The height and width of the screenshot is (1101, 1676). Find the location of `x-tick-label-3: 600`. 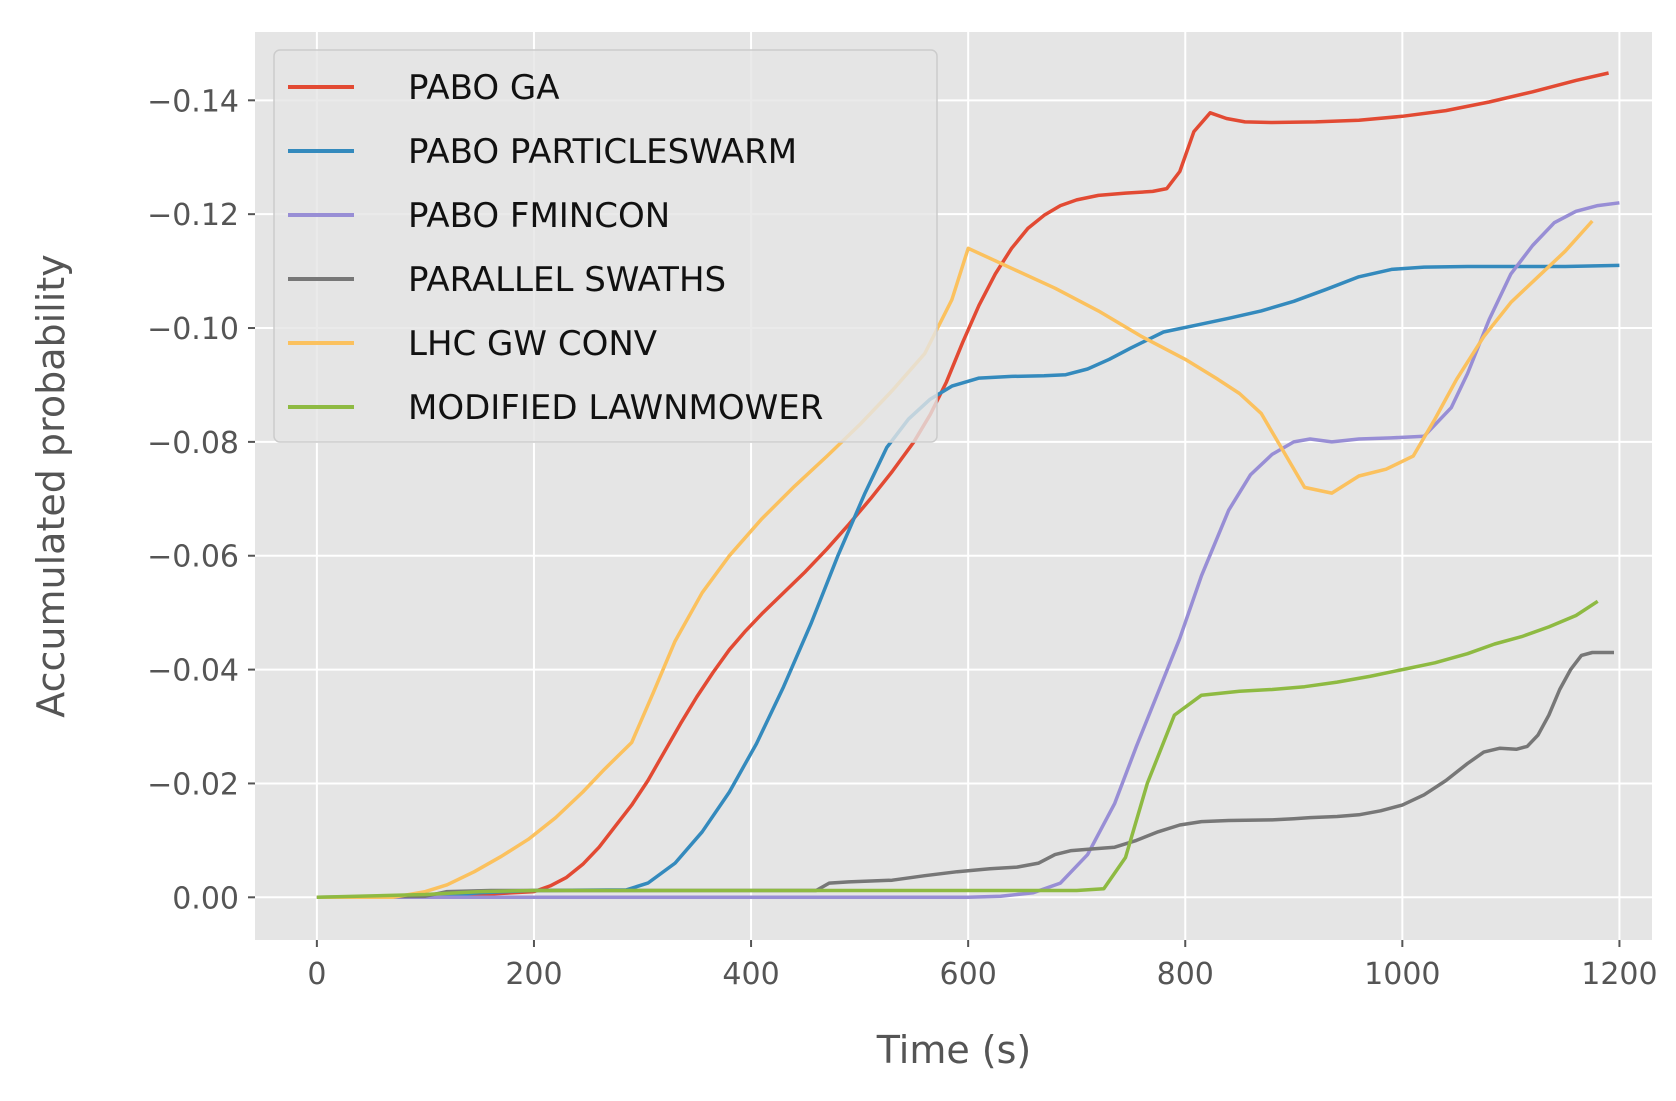

x-tick-label-3: 600 is located at coordinates (968, 974).